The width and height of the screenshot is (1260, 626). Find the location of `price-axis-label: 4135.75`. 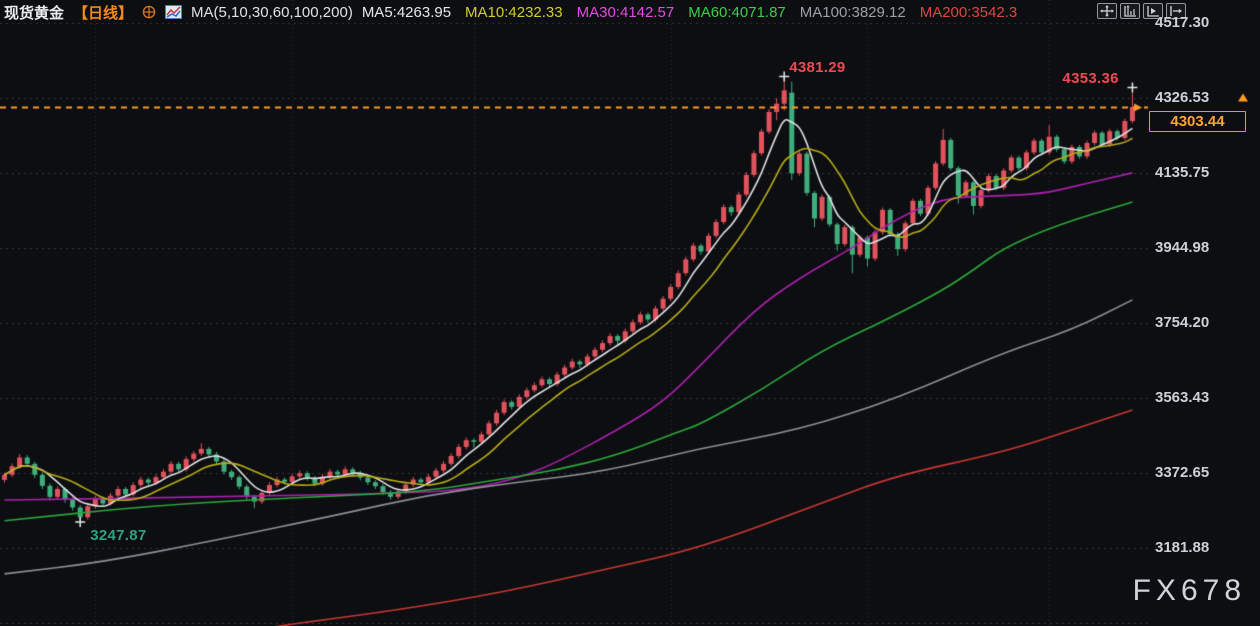

price-axis-label: 4135.75 is located at coordinates (1182, 172).